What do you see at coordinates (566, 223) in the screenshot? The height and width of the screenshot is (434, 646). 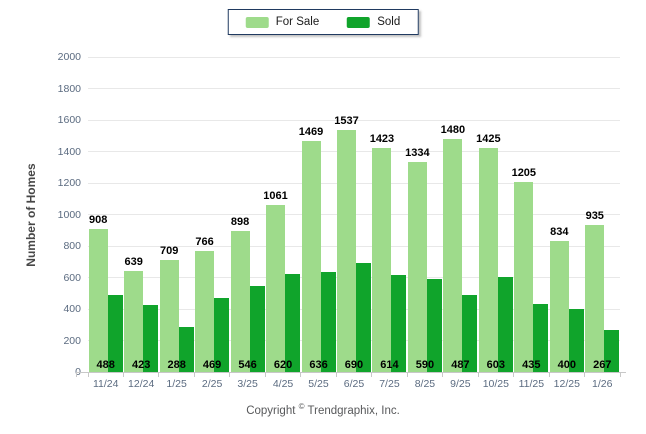 I see `bar-group: 834 400 12/25` at bounding box center [566, 223].